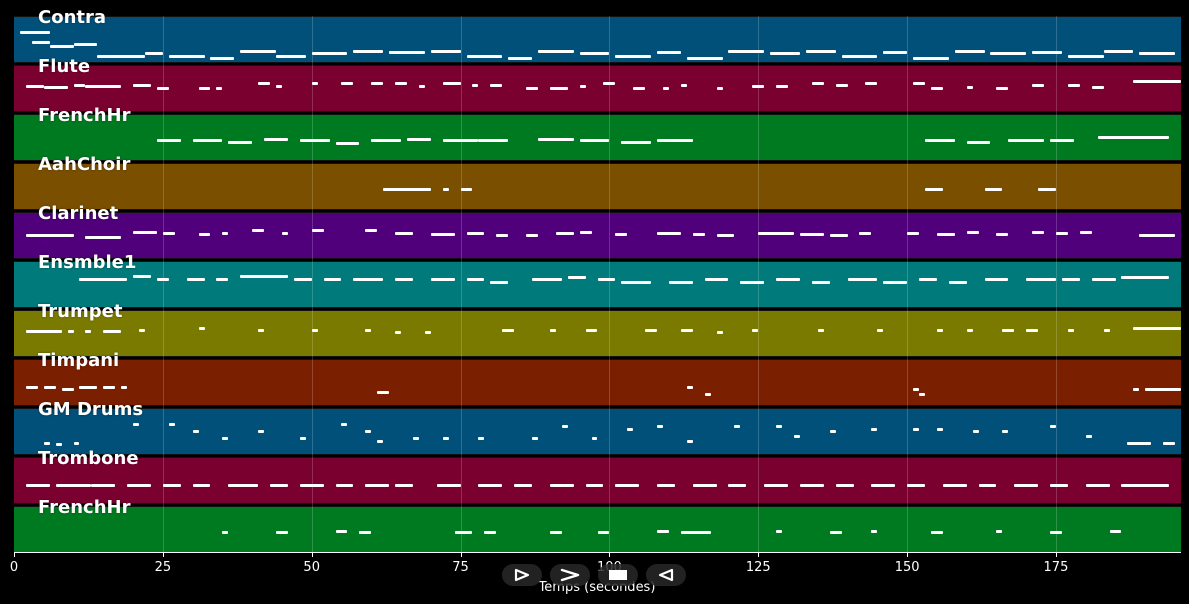  What do you see at coordinates (570, 575) in the screenshot?
I see `forward-button` at bounding box center [570, 575].